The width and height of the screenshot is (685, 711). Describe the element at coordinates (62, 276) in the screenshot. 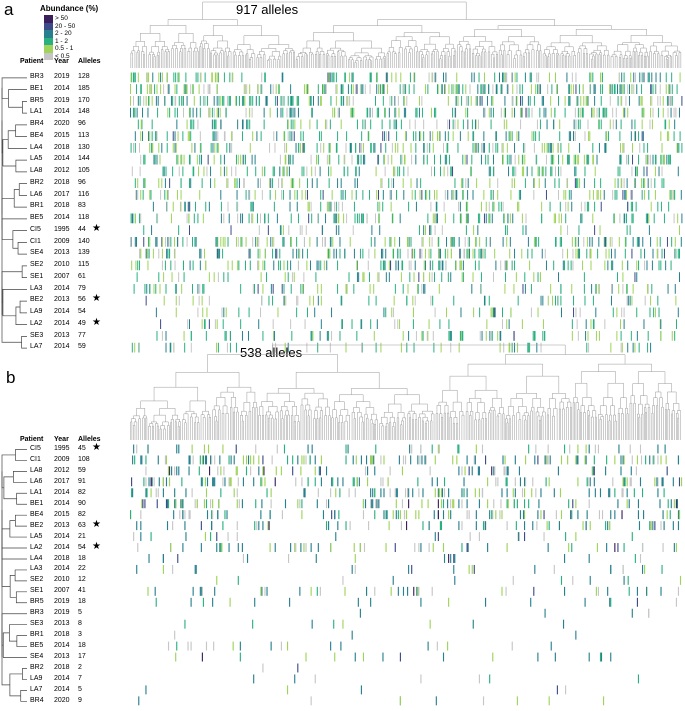

I see `row-year: 2007` at that location.